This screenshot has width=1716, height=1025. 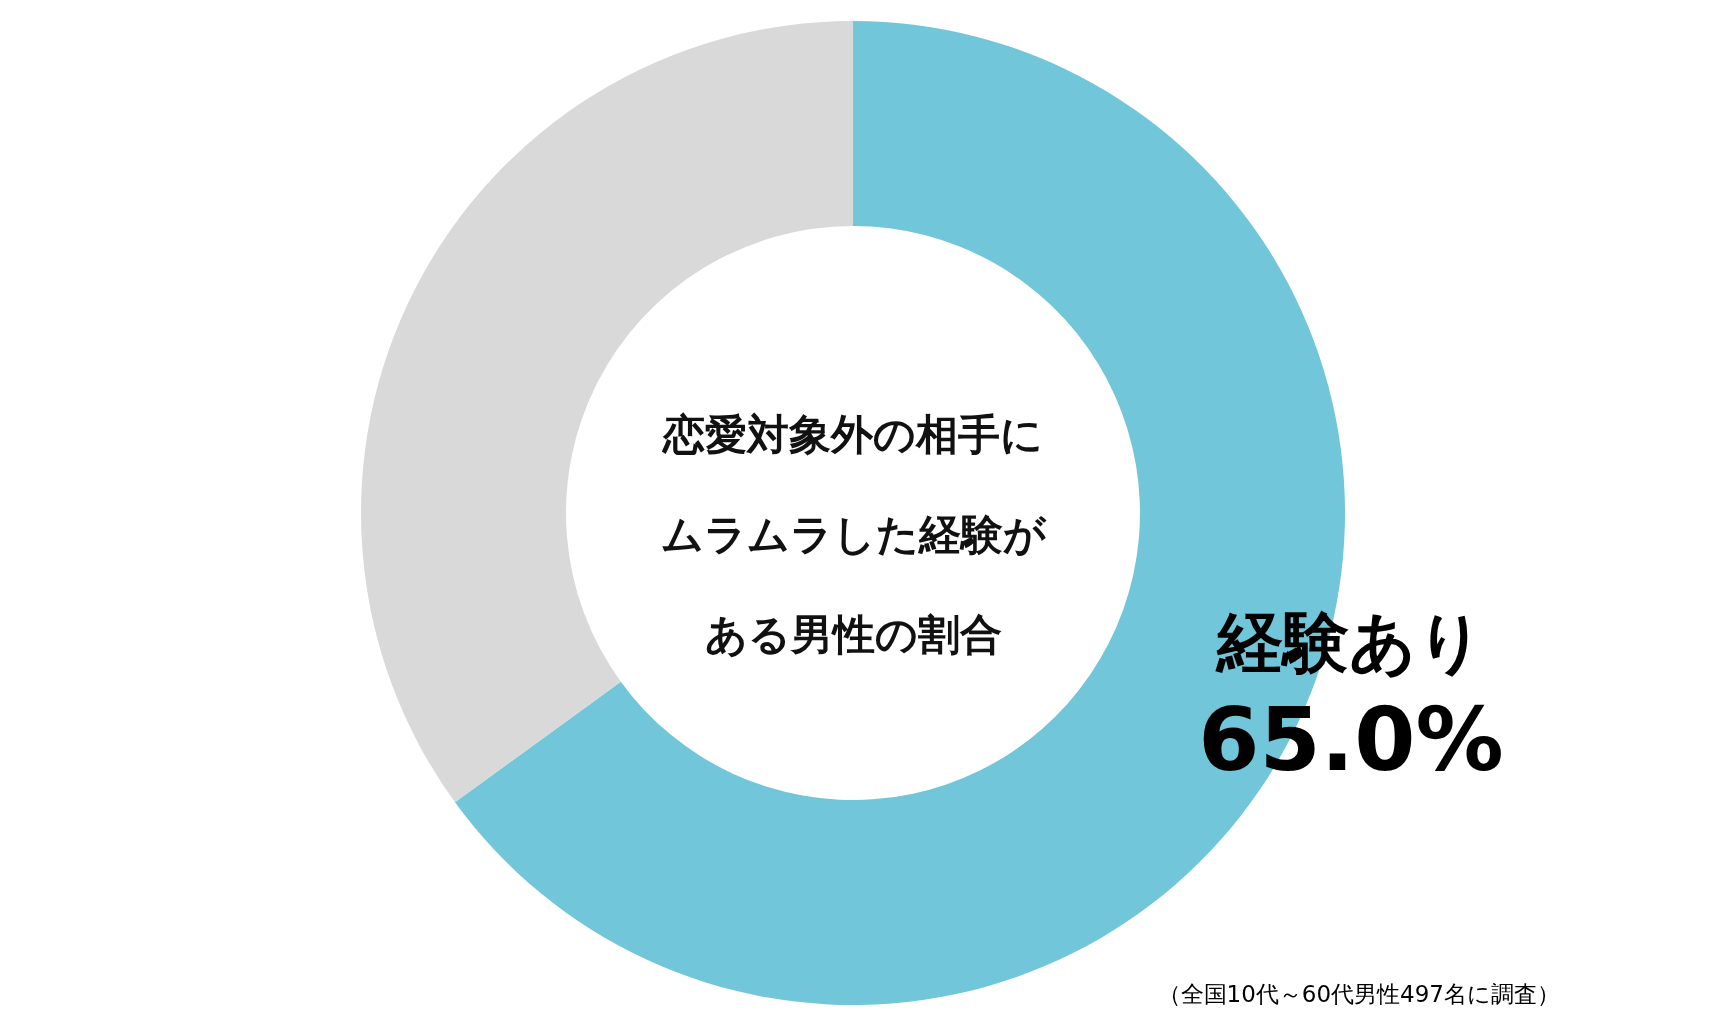 I want to click on text: （全国10代～60代男性497名に調査）, so click(x=1358, y=994).